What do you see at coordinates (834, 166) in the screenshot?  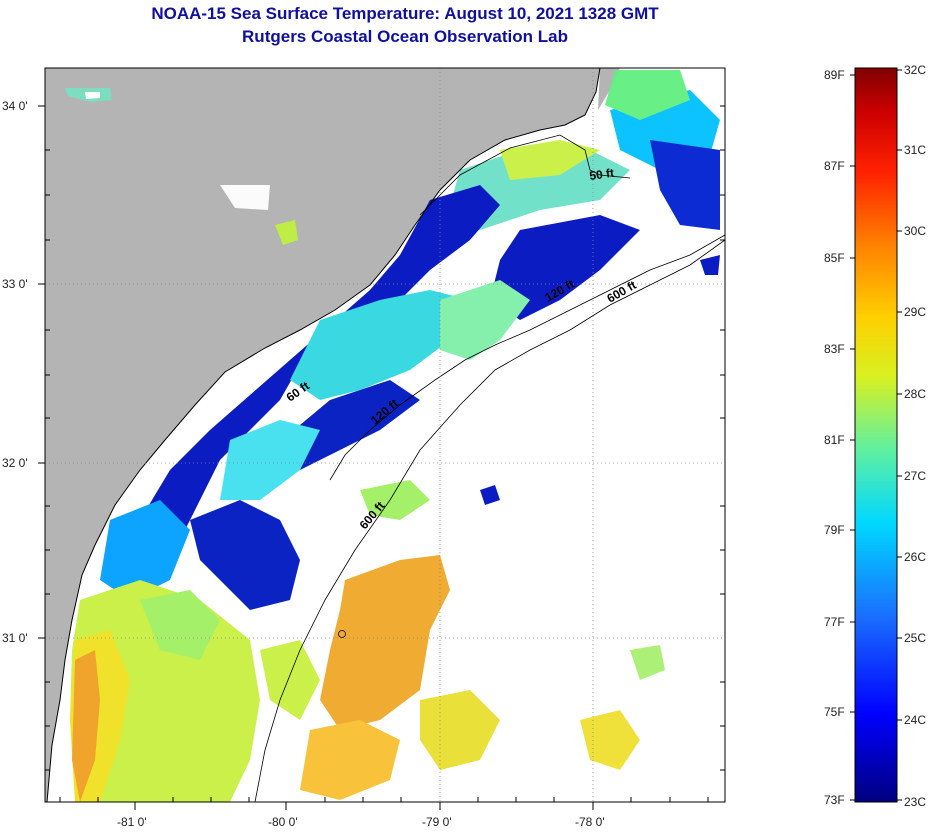 I see `cbar-f-87: 87F` at bounding box center [834, 166].